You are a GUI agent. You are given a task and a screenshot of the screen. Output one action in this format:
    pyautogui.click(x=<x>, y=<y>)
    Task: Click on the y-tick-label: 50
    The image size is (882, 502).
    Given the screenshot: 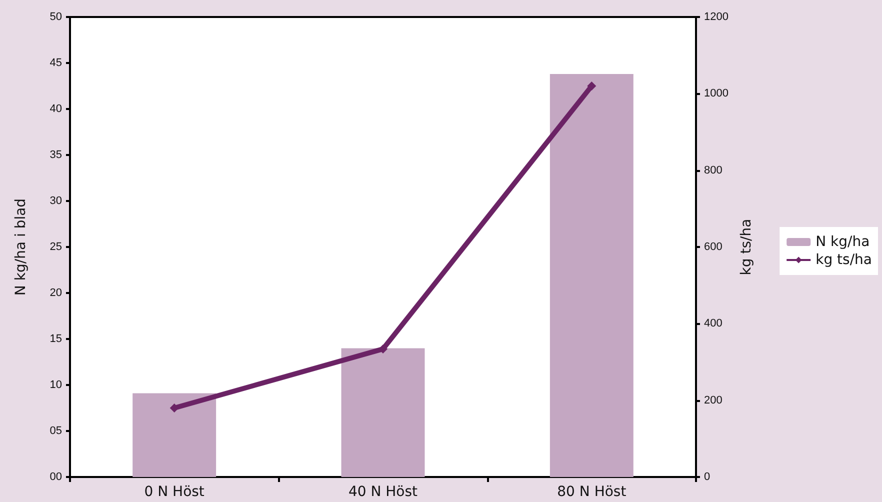 What is the action you would take?
    pyautogui.click(x=56, y=17)
    